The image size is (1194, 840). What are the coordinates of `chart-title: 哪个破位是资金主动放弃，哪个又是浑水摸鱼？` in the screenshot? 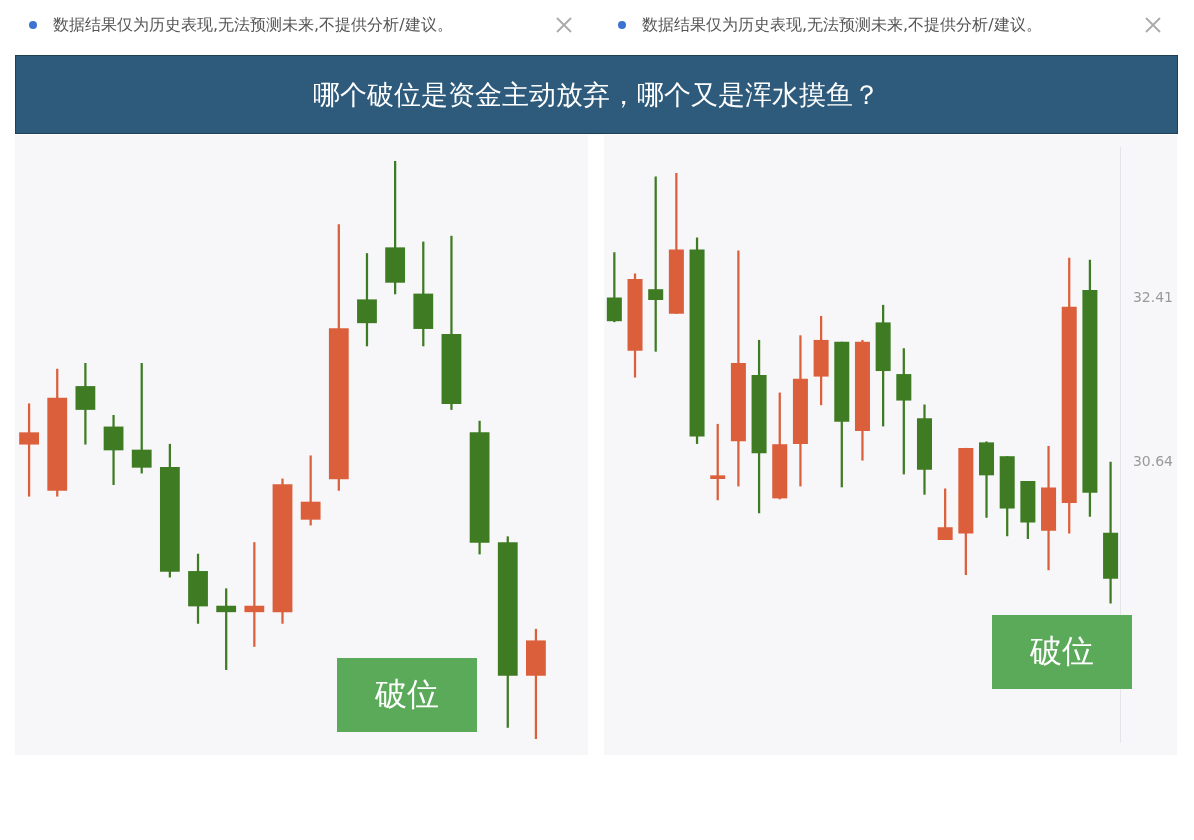 It's located at (596, 94).